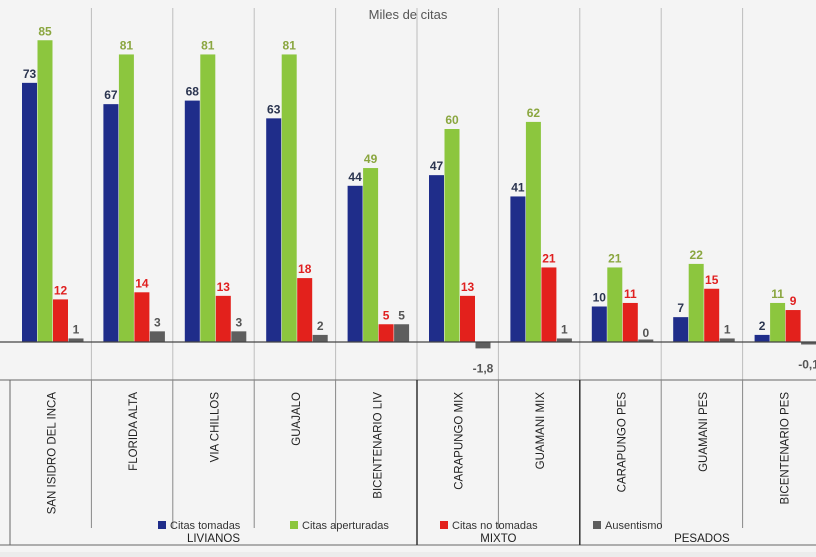 This screenshot has width=816, height=557. Describe the element at coordinates (408, 14) in the screenshot. I see `chart-subtitle: Miles de citas` at that location.